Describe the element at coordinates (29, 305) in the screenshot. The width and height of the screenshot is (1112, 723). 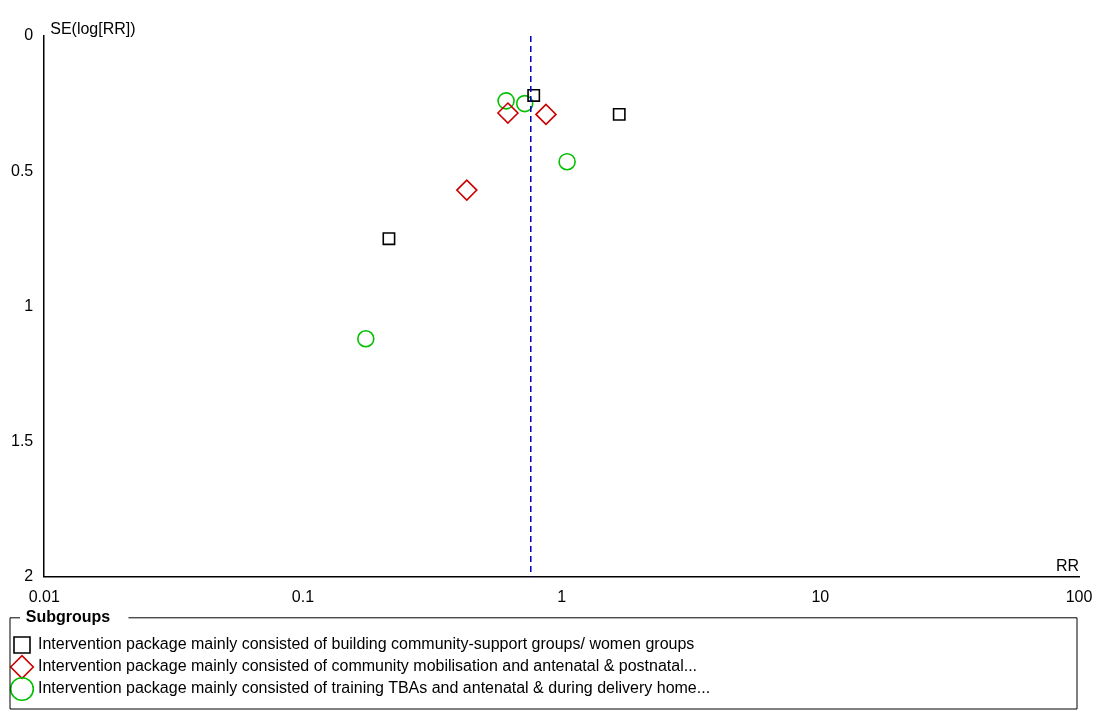
I see `y-tick-label: 1` at that location.